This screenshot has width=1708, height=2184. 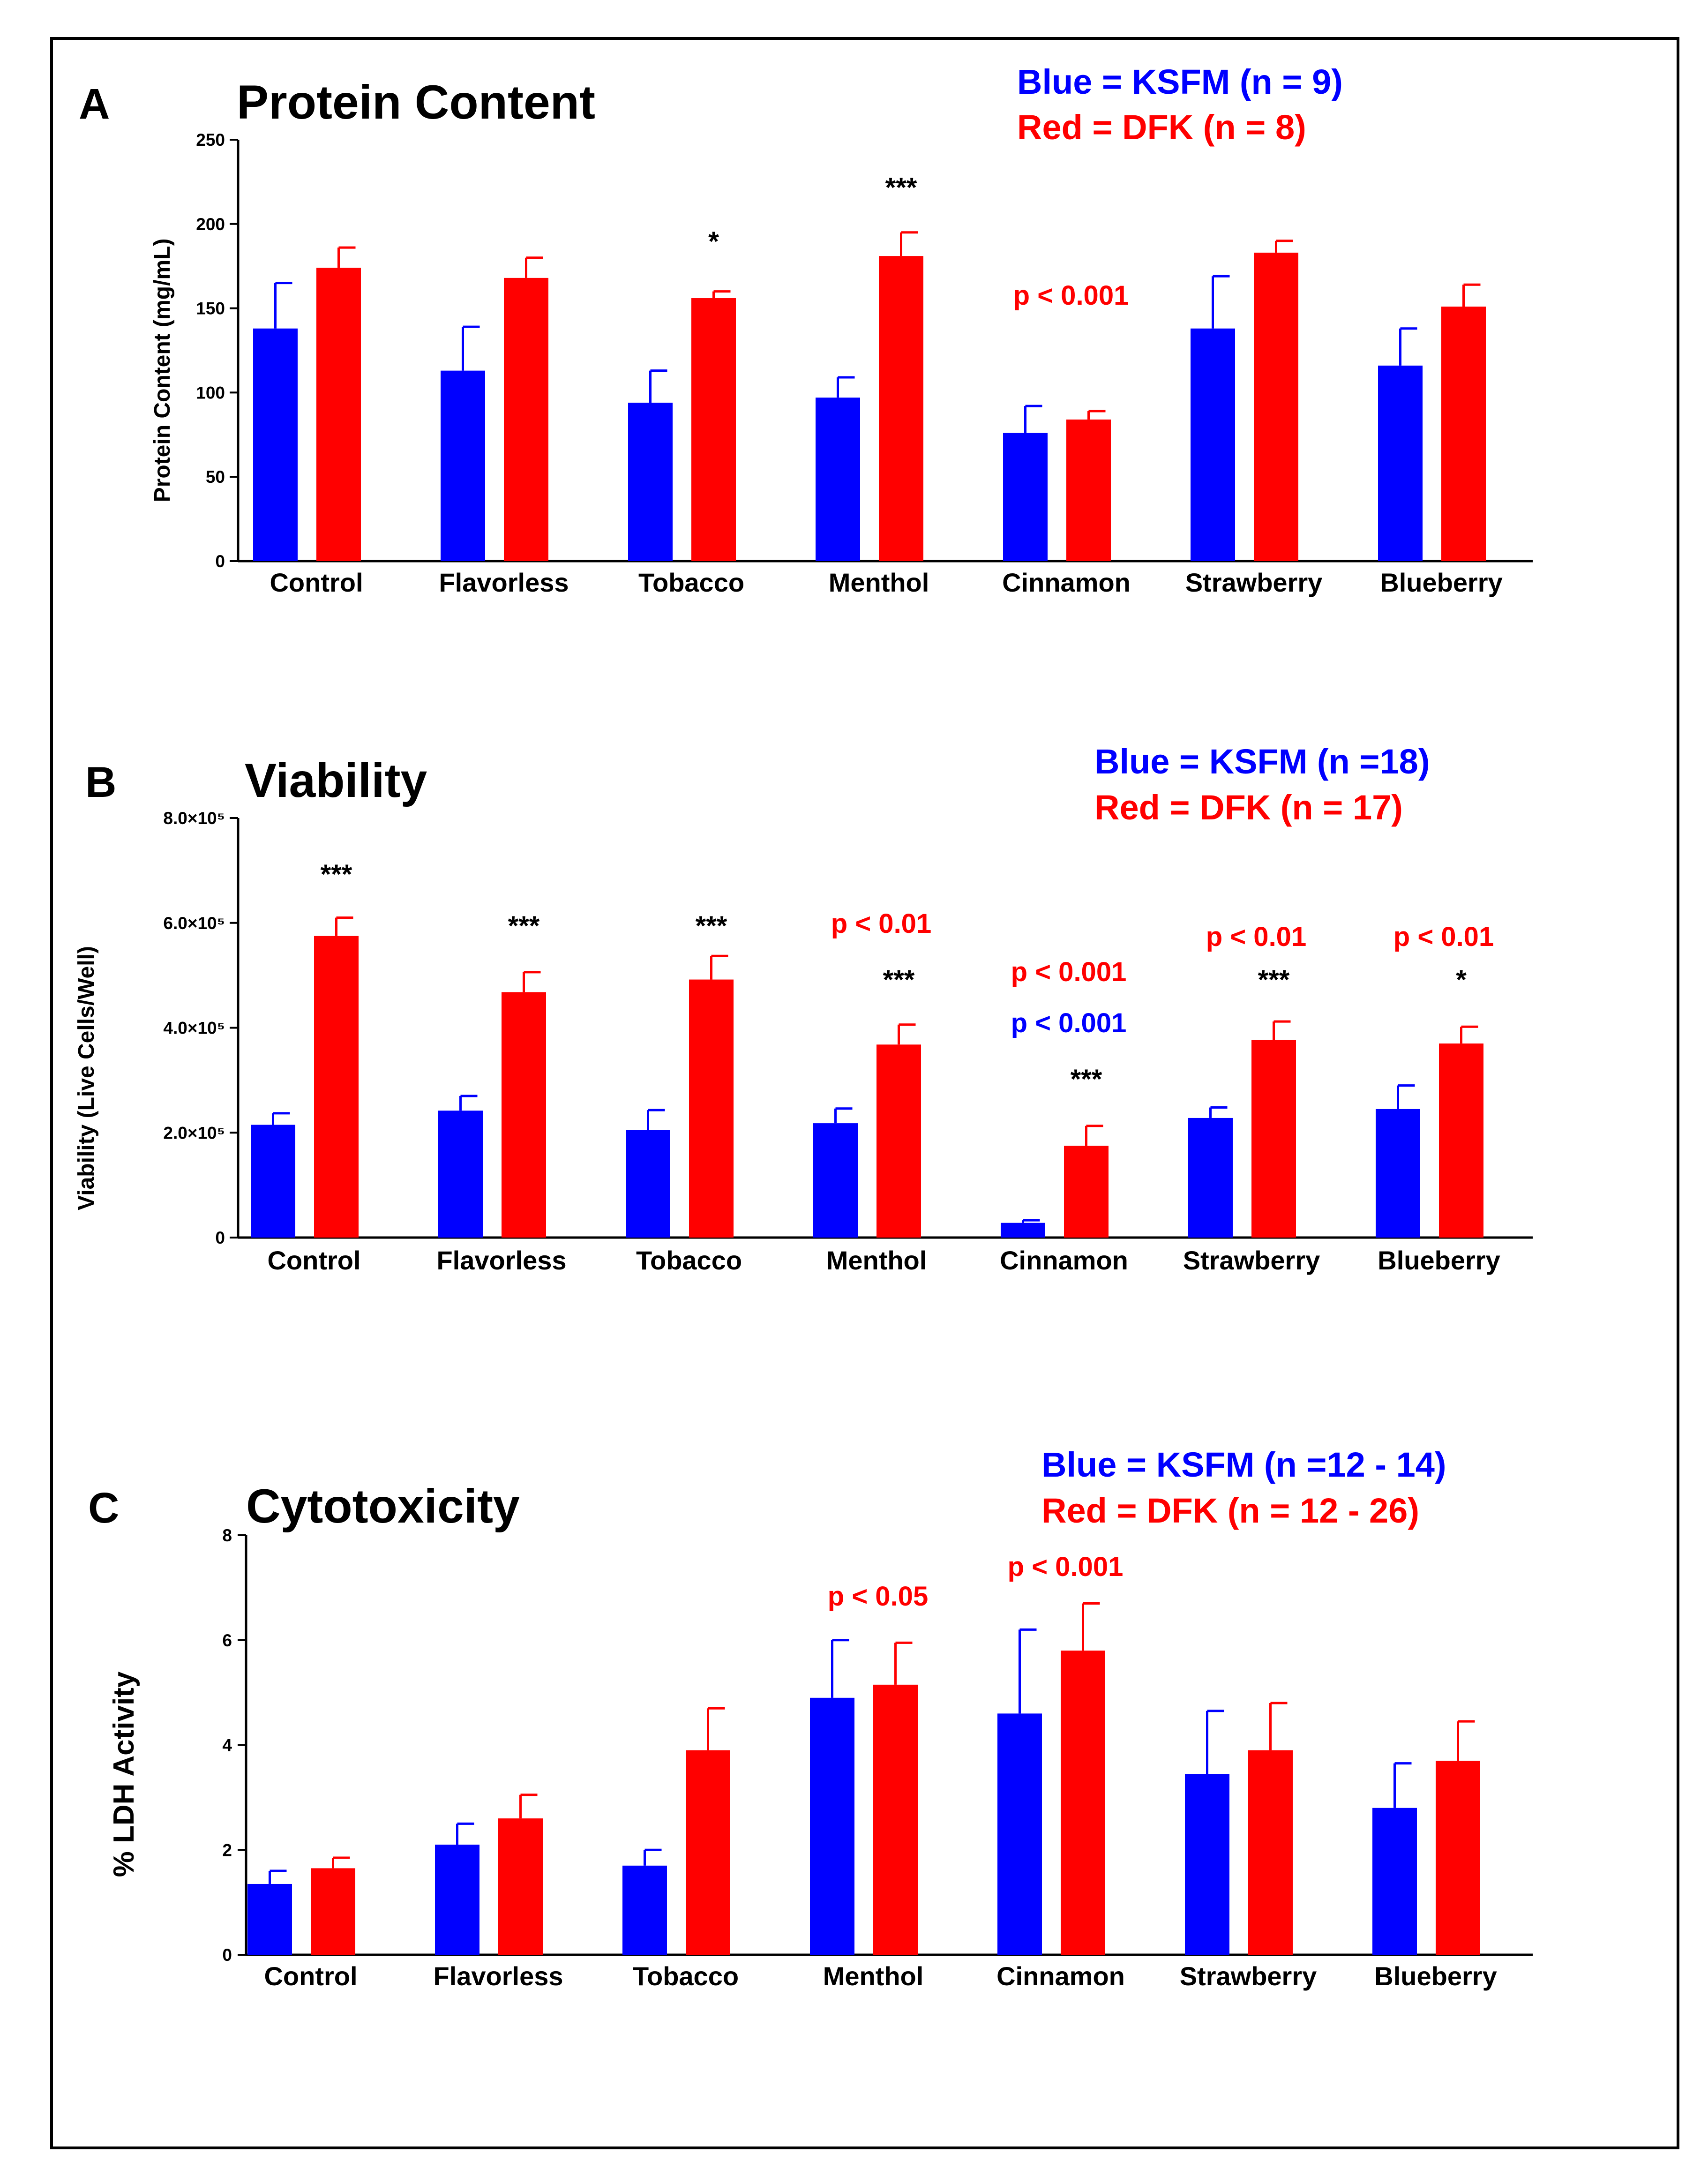 What do you see at coordinates (878, 1596) in the screenshot?
I see `annotation-p-value: p < 0.05` at bounding box center [878, 1596].